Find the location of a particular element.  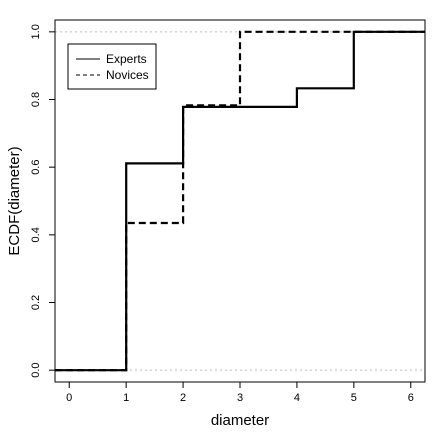

legend: Experts Novices is located at coordinates (112, 66).